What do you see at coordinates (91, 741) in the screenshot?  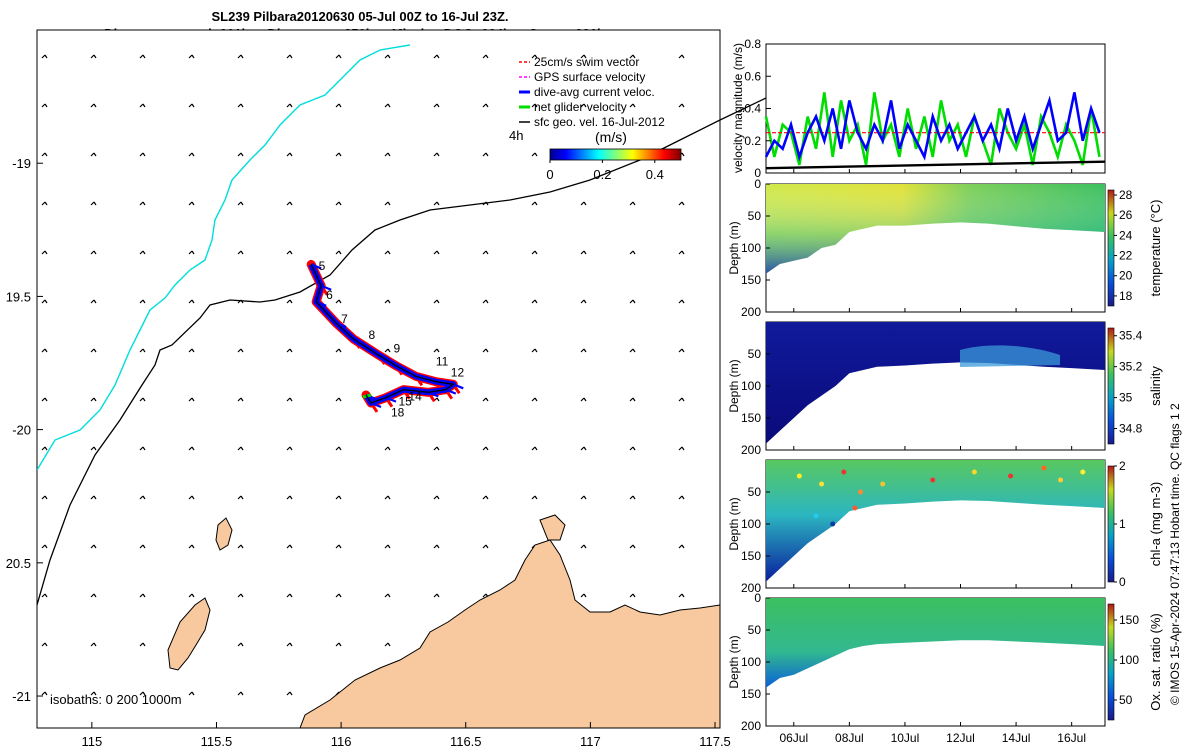 I see `map-xtick-label: 115` at bounding box center [91, 741].